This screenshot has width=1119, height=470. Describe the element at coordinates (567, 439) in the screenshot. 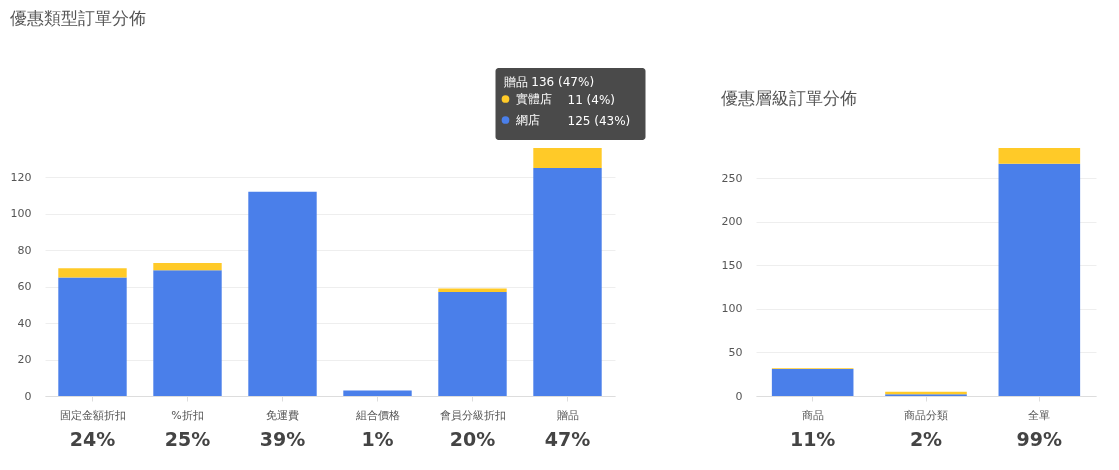

I see `text: 47%` at that location.